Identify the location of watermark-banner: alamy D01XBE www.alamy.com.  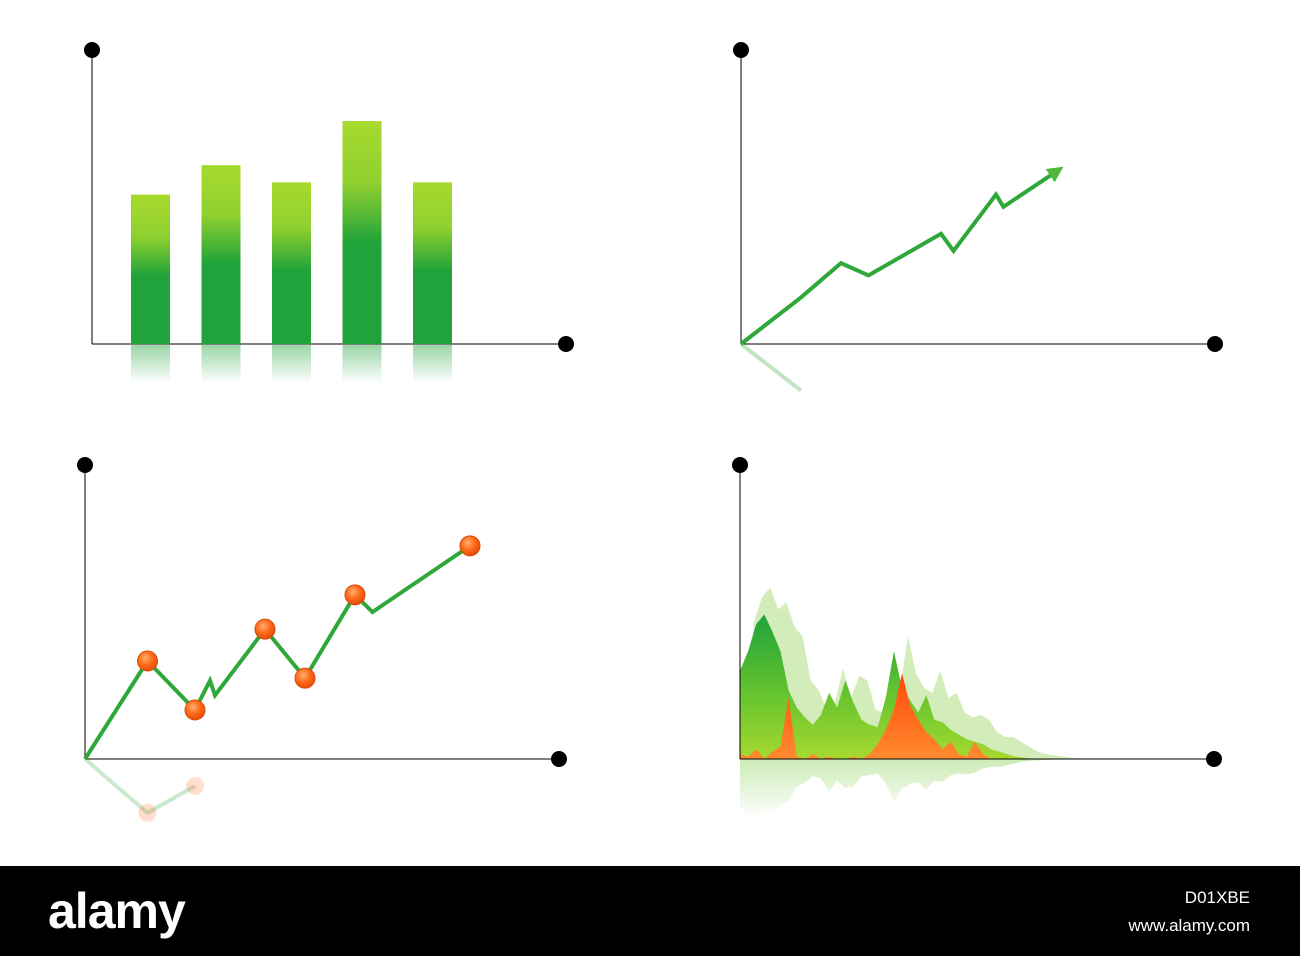
(650, 911).